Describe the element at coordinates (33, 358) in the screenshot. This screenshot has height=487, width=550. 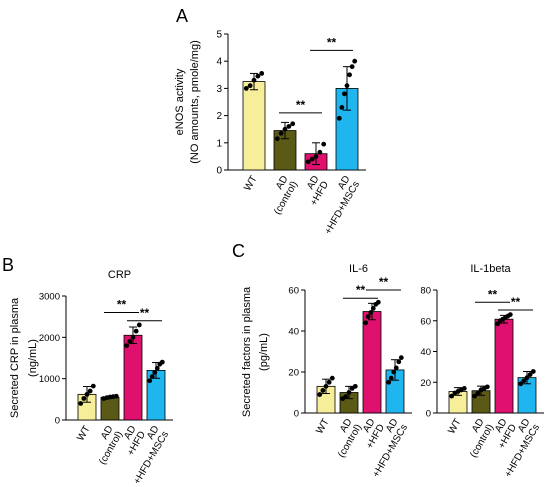
I see `y-axis-unit: (ng/mL)` at that location.